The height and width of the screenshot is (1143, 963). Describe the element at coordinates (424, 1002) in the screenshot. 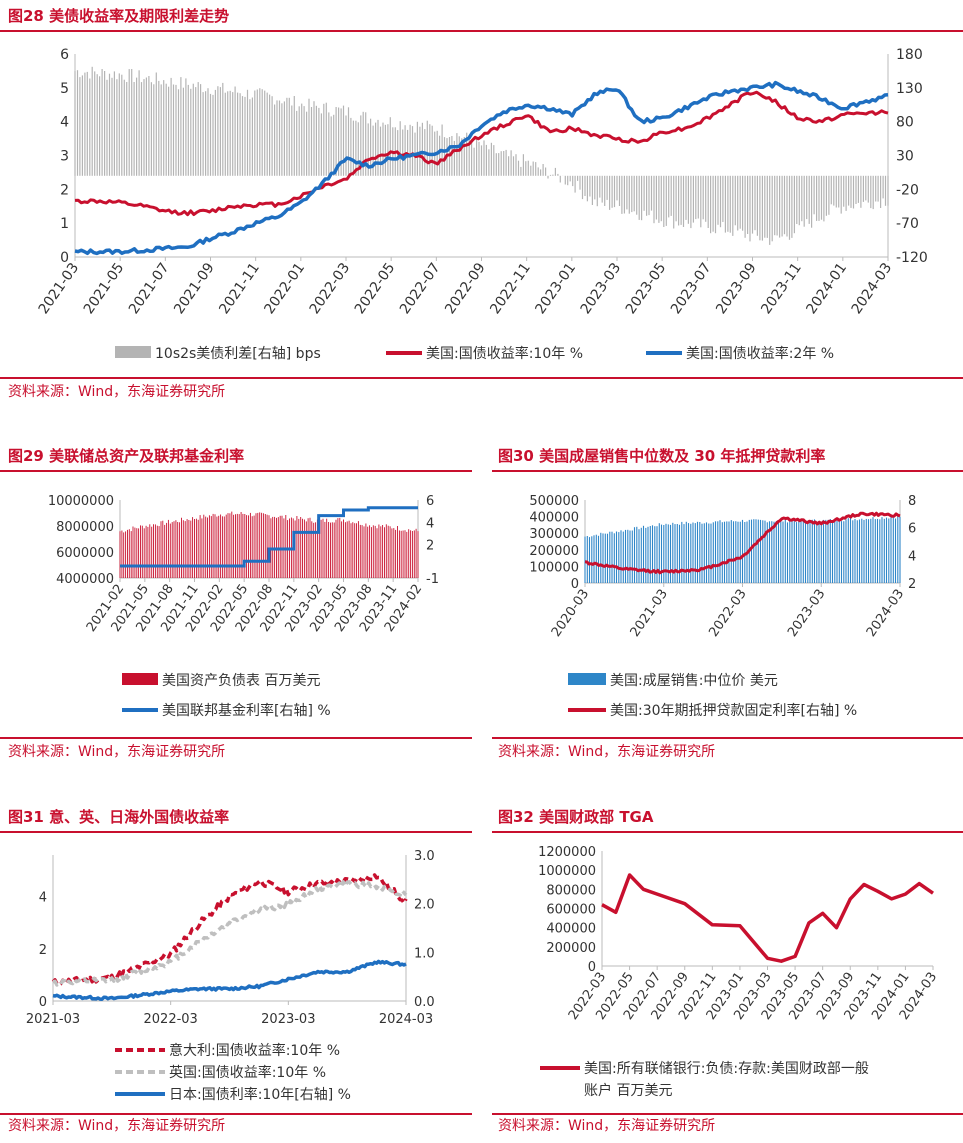

I see `right-tick-label: 0.0` at that location.